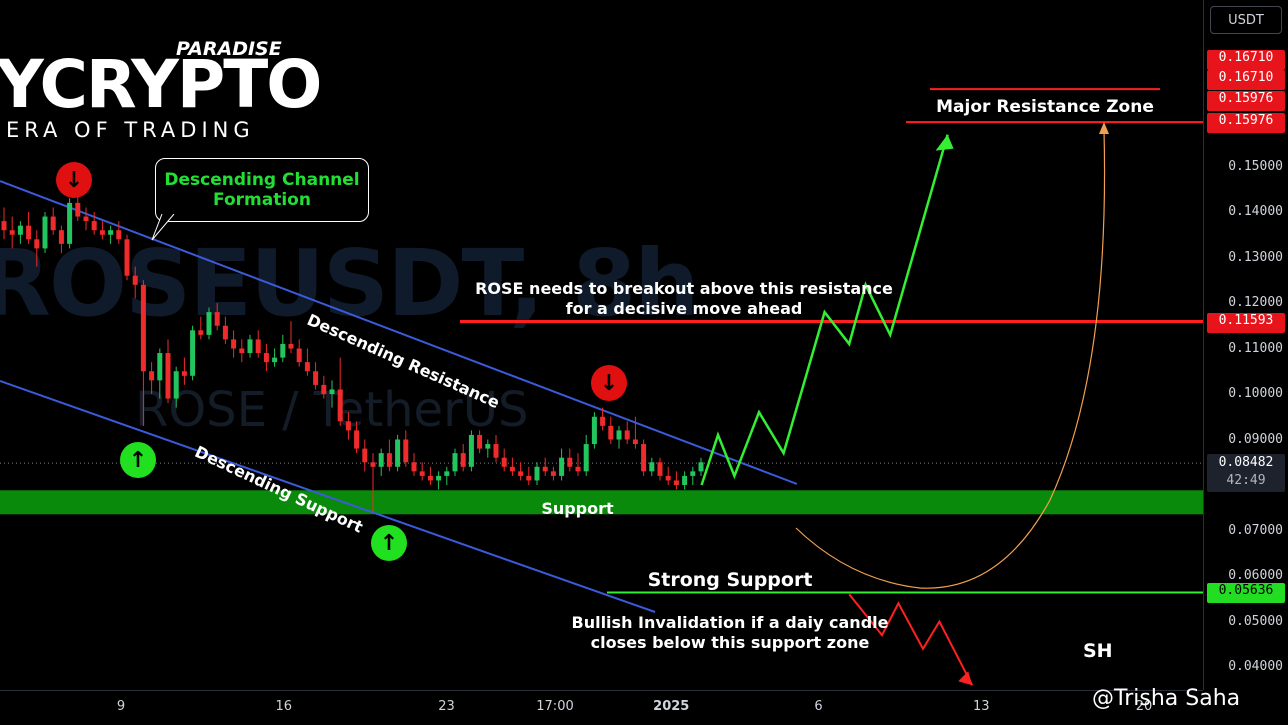 This screenshot has width=1288, height=725. What do you see at coordinates (911, 639) in the screenshot?
I see `bearish-projection-path` at bounding box center [911, 639].